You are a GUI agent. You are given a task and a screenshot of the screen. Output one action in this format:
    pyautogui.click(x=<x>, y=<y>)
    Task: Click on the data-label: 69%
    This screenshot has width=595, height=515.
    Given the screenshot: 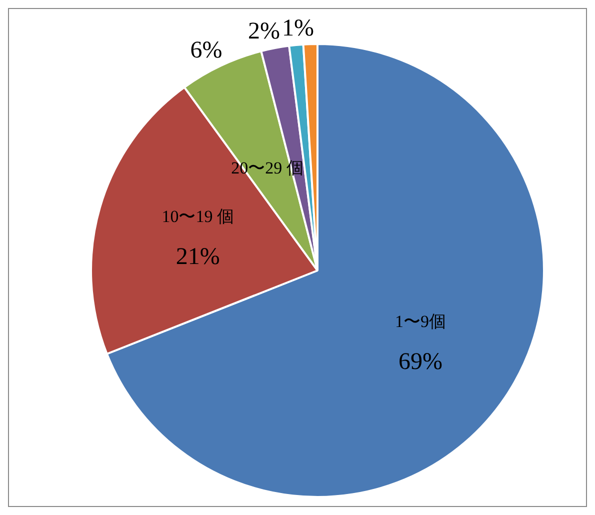 What is the action you would take?
    pyautogui.click(x=420, y=361)
    